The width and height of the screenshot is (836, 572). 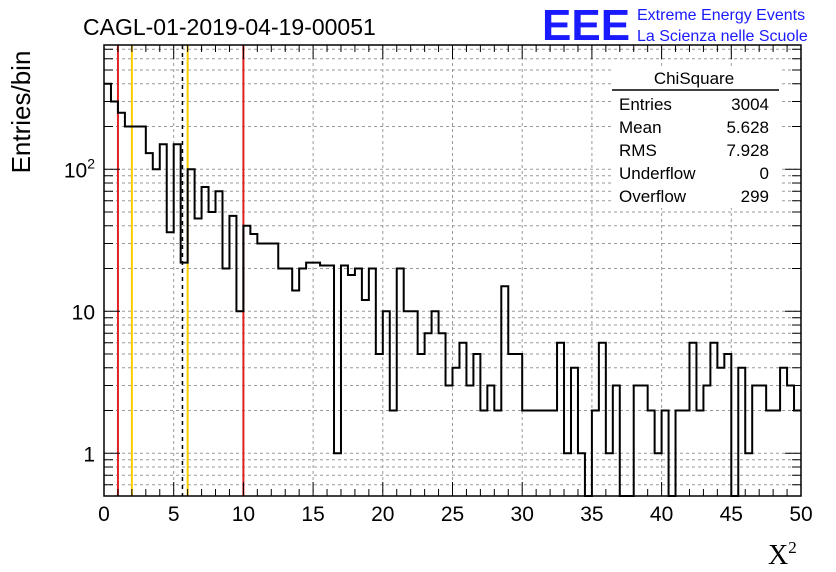 What do you see at coordinates (638, 150) in the screenshot?
I see `stats-label-rms: RMS` at bounding box center [638, 150].